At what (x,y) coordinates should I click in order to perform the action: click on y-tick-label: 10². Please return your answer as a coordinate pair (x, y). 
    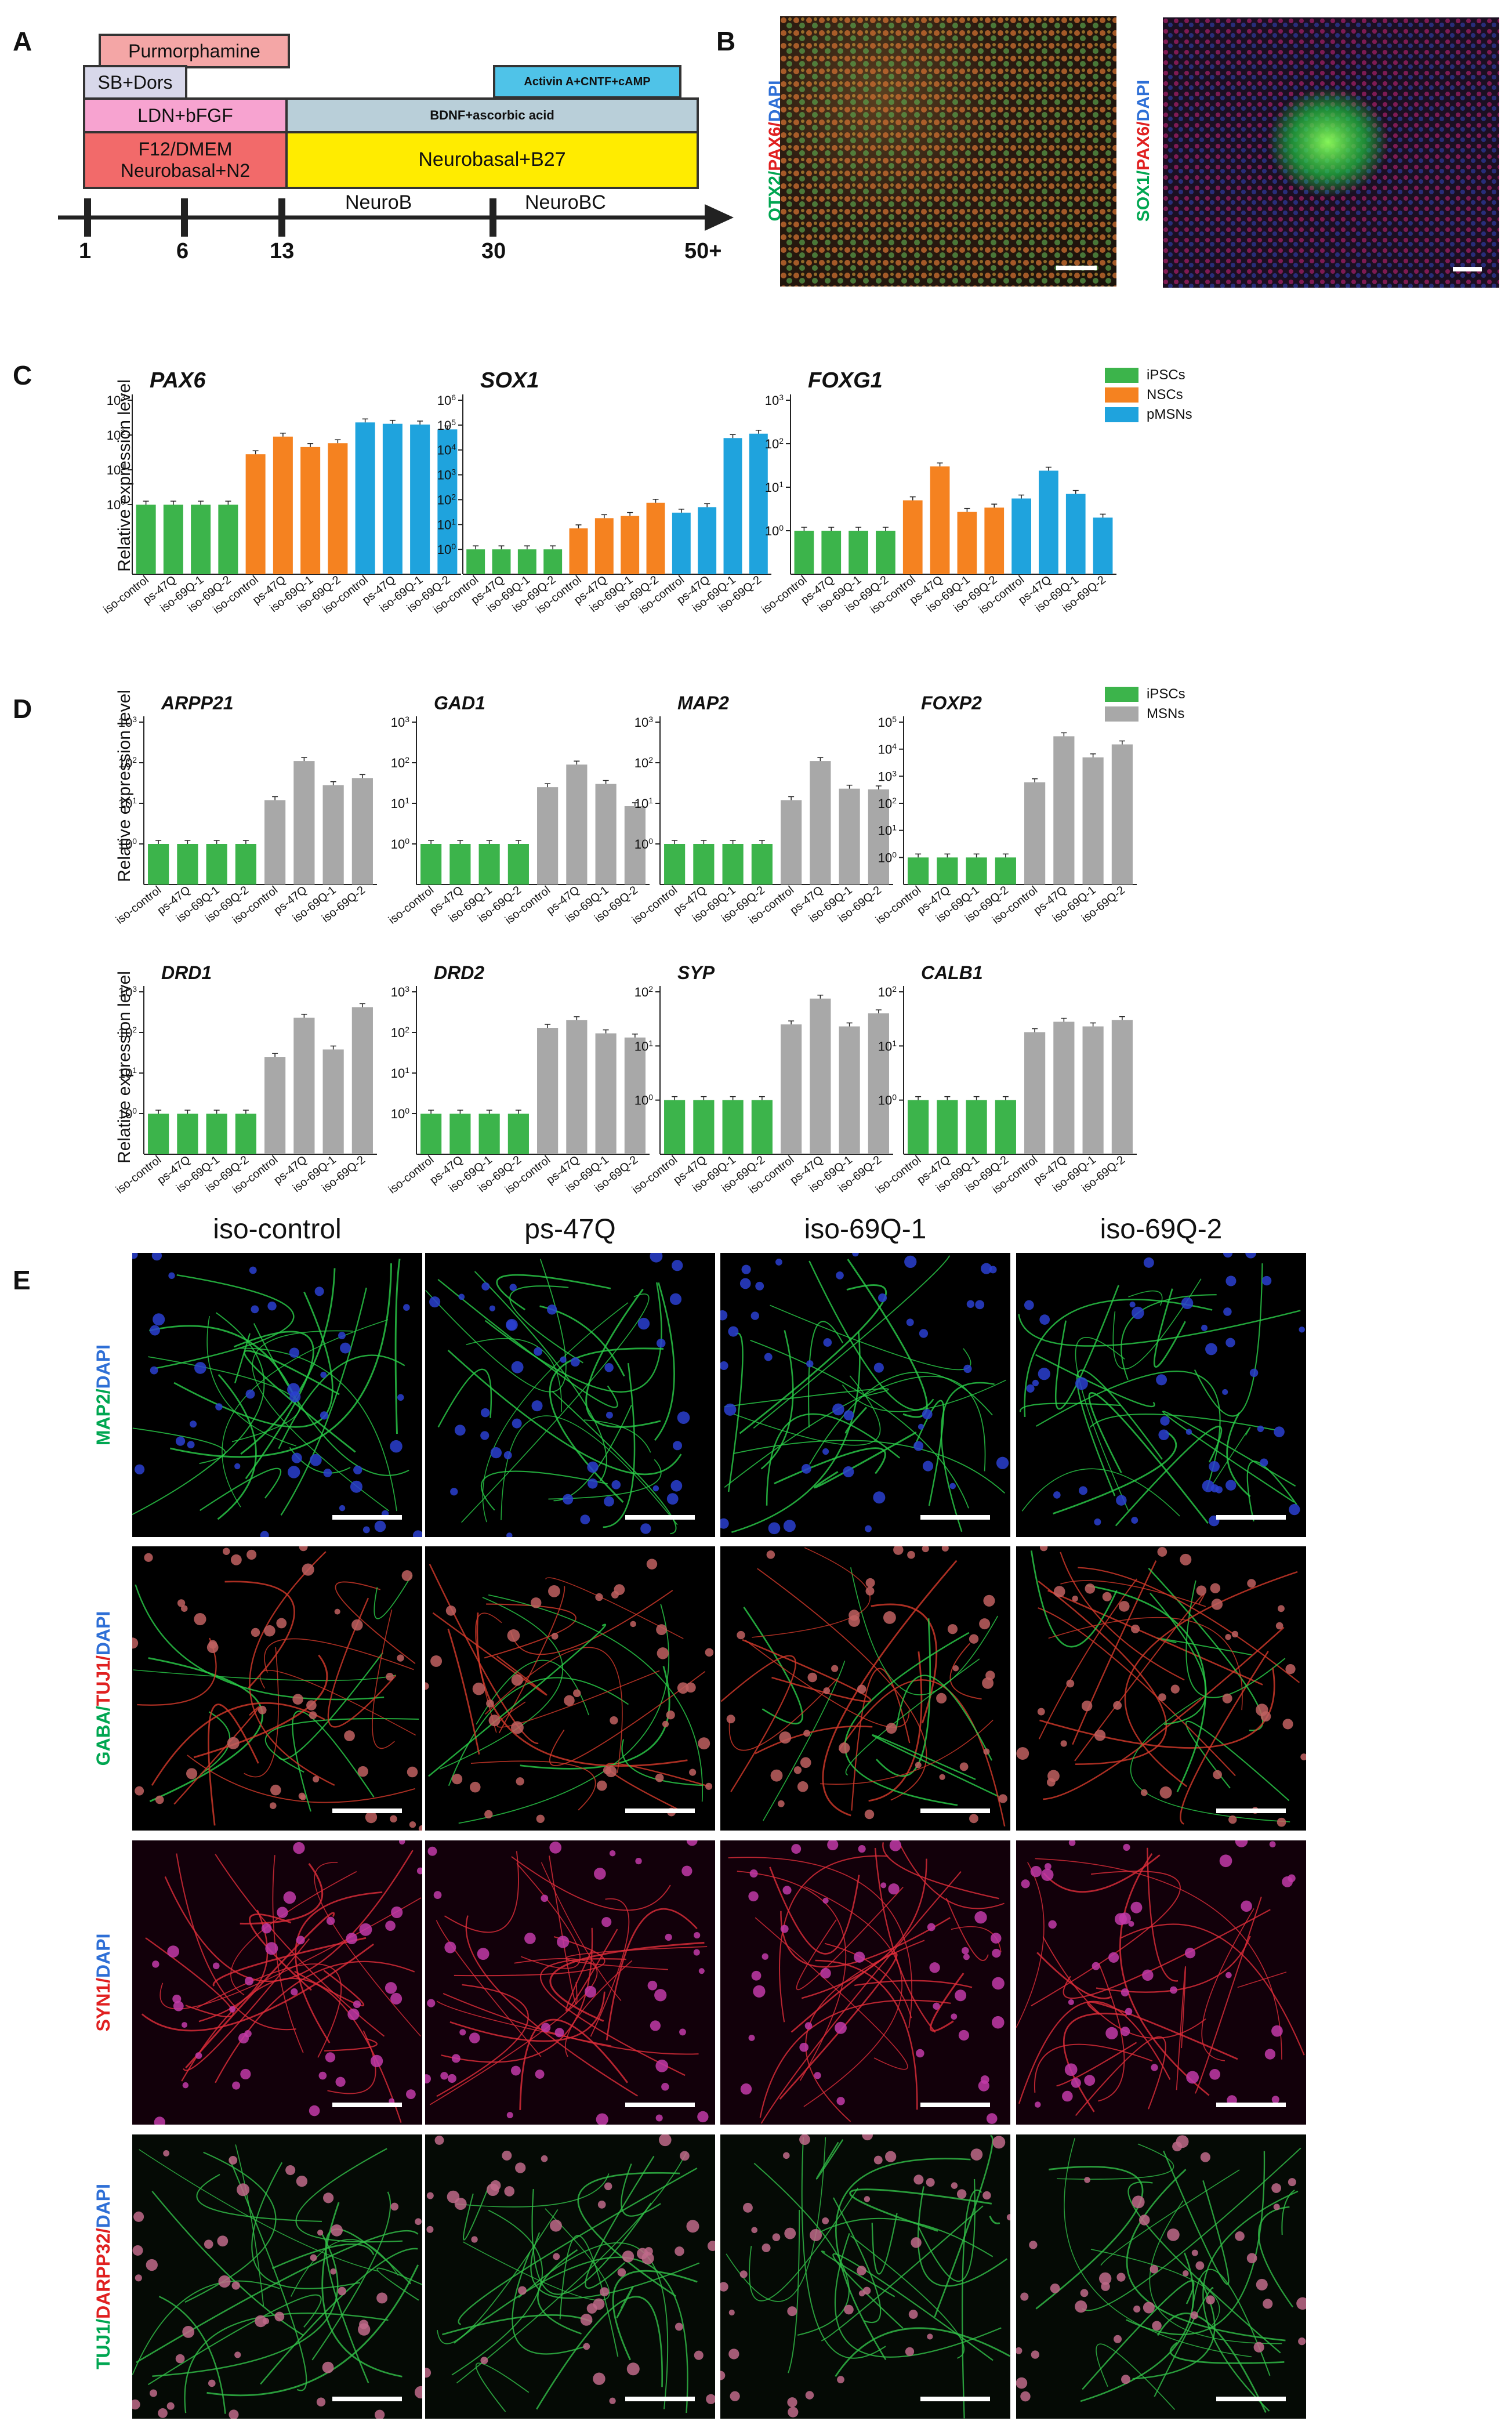
    Looking at the image, I should click on (446, 499).